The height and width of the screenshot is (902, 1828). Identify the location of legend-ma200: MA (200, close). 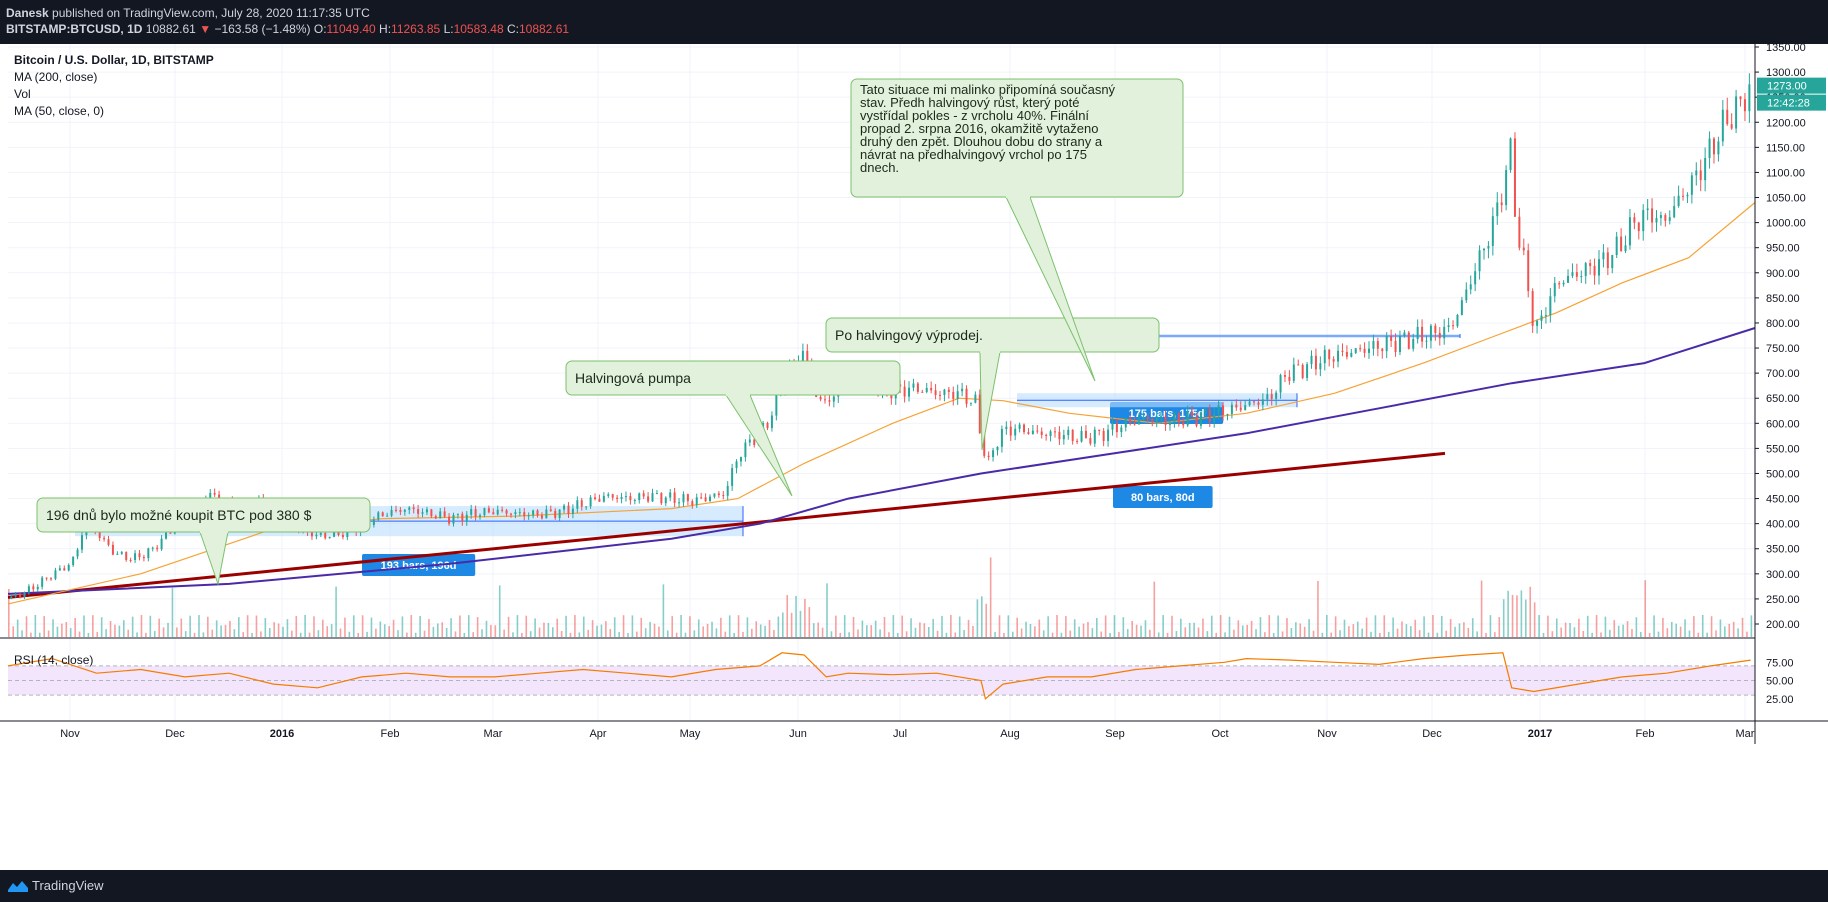
(56, 77).